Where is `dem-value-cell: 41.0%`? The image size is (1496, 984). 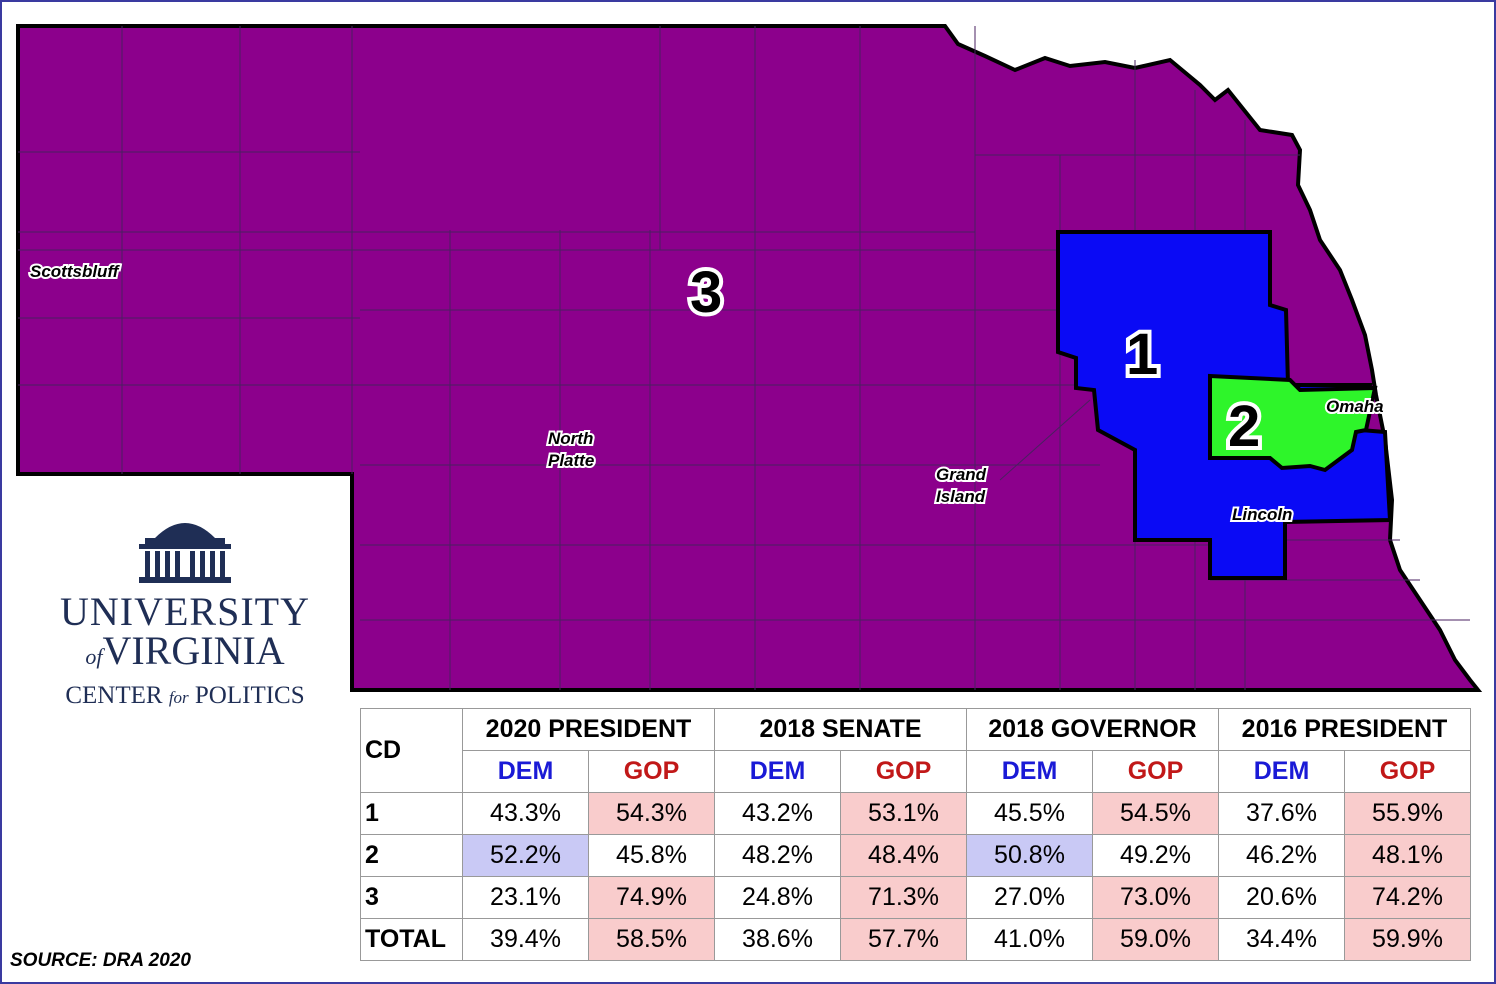 dem-value-cell: 41.0% is located at coordinates (1029, 939).